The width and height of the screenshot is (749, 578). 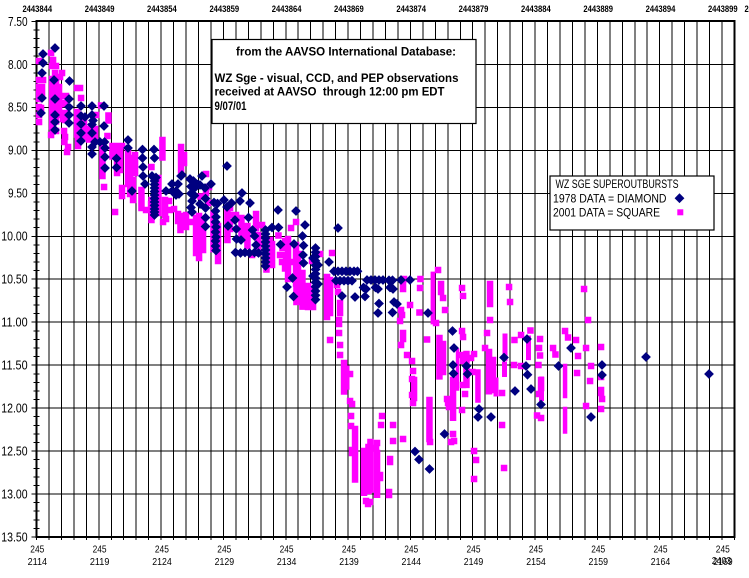 What do you see at coordinates (606, 213) in the screenshot?
I see `svg-text: 2001 DATA = SQUARE` at bounding box center [606, 213].